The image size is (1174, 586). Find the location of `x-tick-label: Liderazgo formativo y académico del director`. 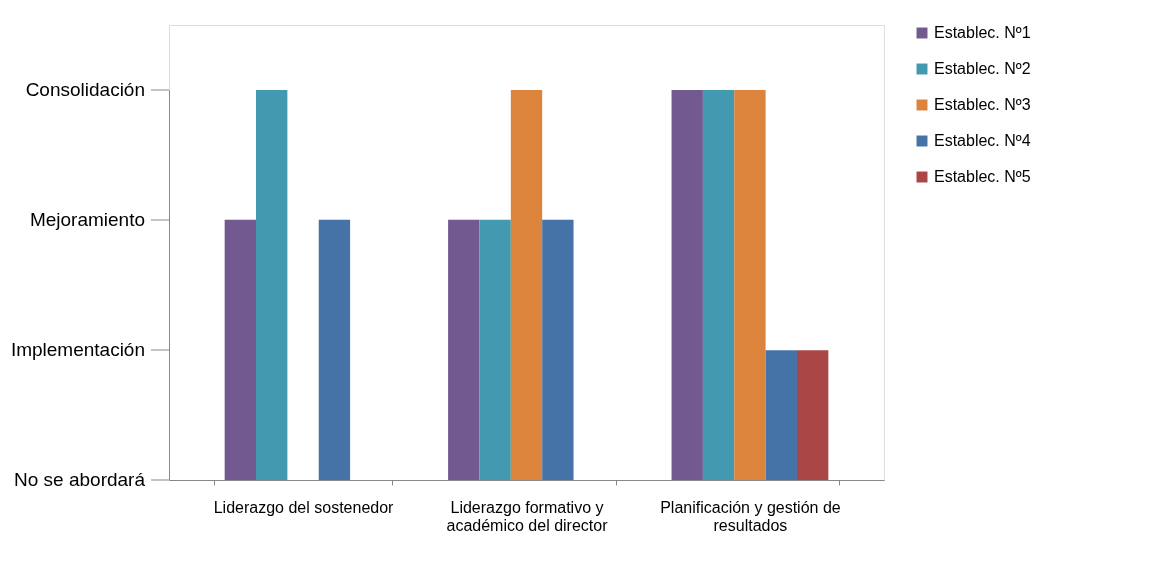

x-tick-label: Liderazgo formativo y académico del director is located at coordinates (527, 516).